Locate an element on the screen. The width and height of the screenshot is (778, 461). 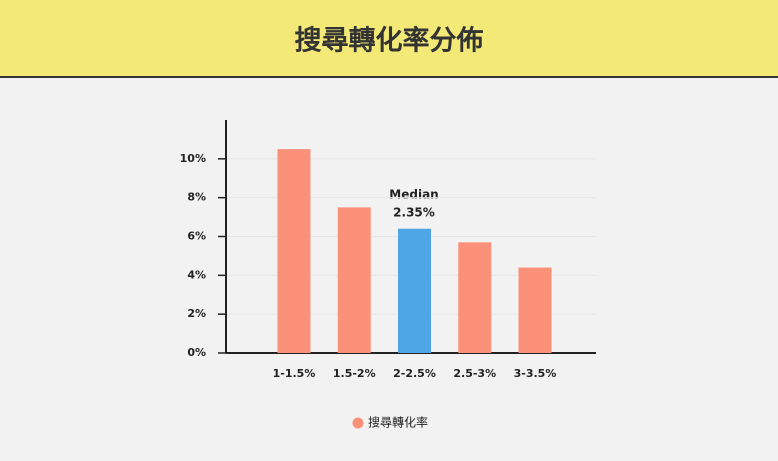
x-tick-label: 2-2.5% is located at coordinates (414, 373).